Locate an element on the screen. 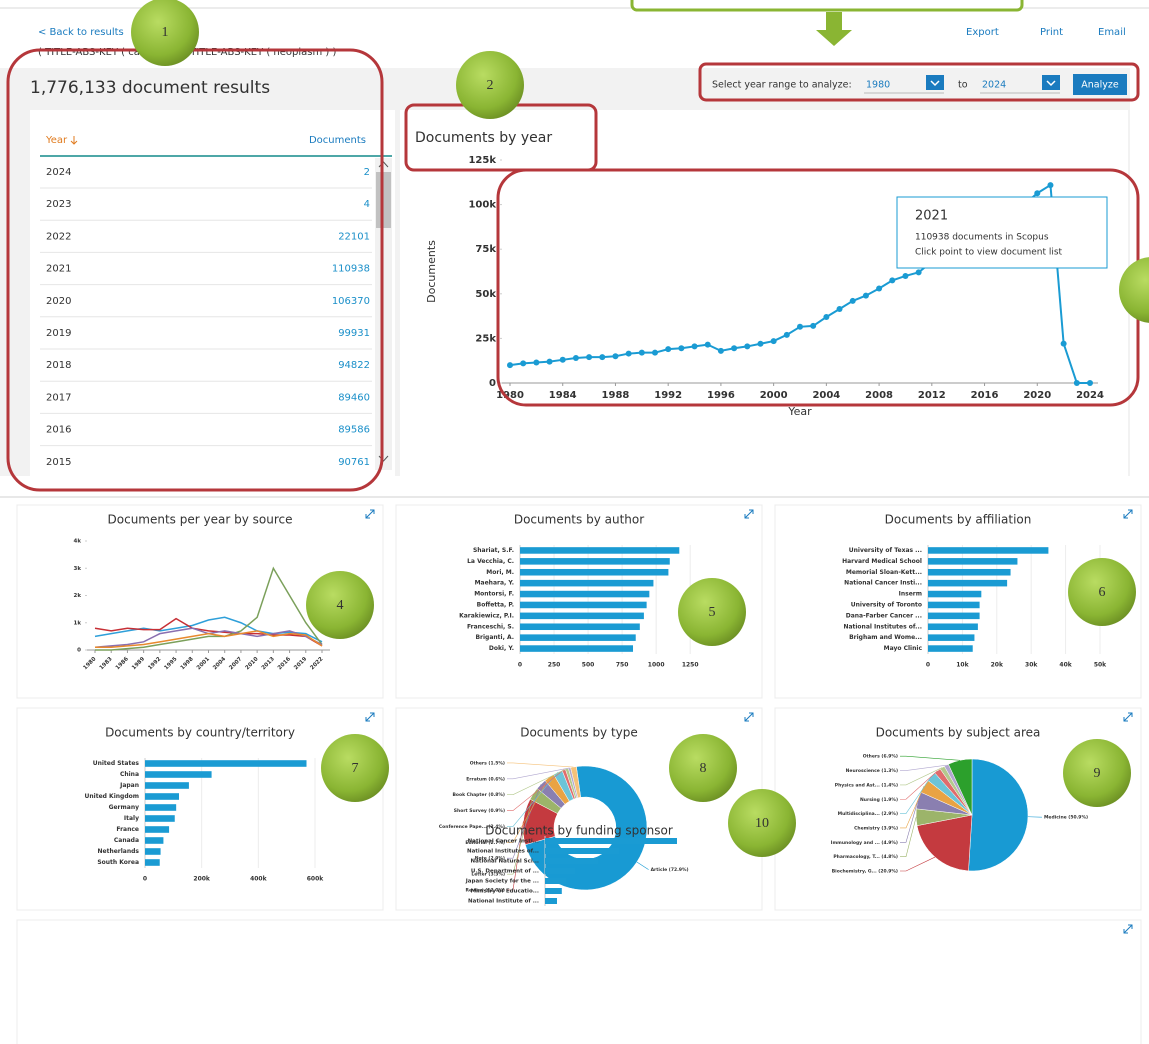 The width and height of the screenshot is (1149, 1044). year-header: Year is located at coordinates (56, 140).